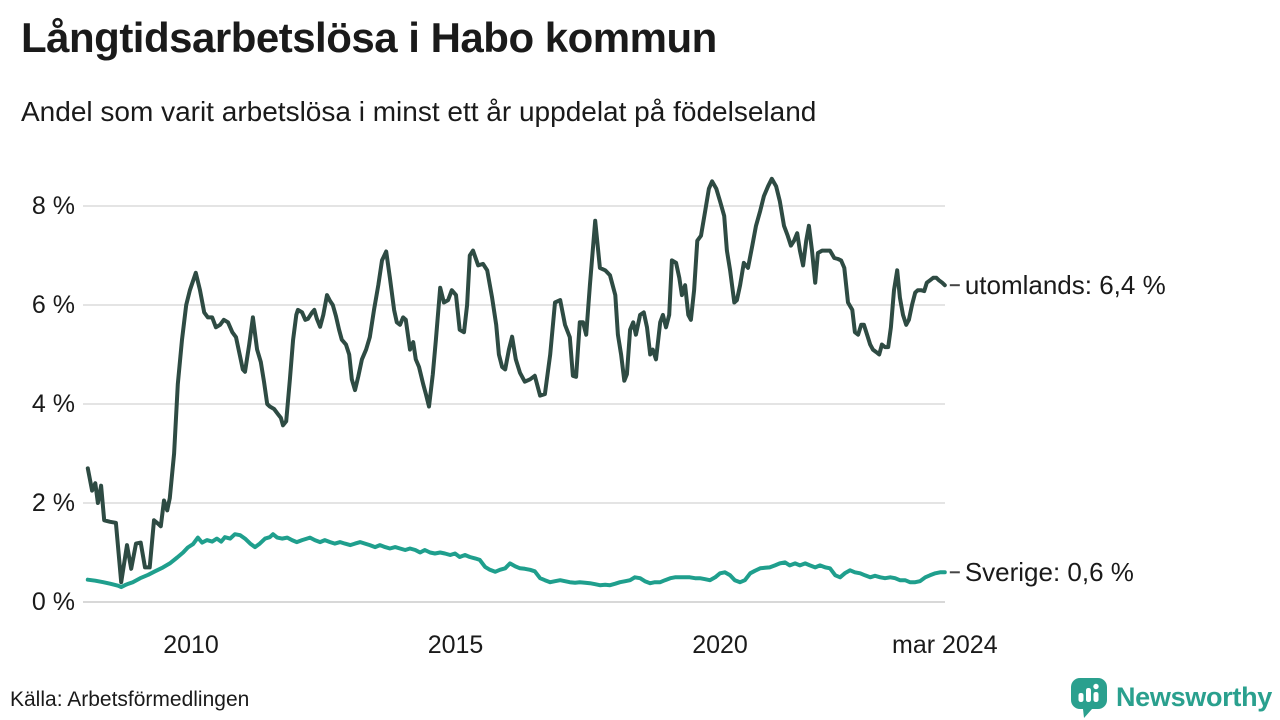  I want to click on source-note: Källa: Arbetsförmedlingen, so click(130, 699).